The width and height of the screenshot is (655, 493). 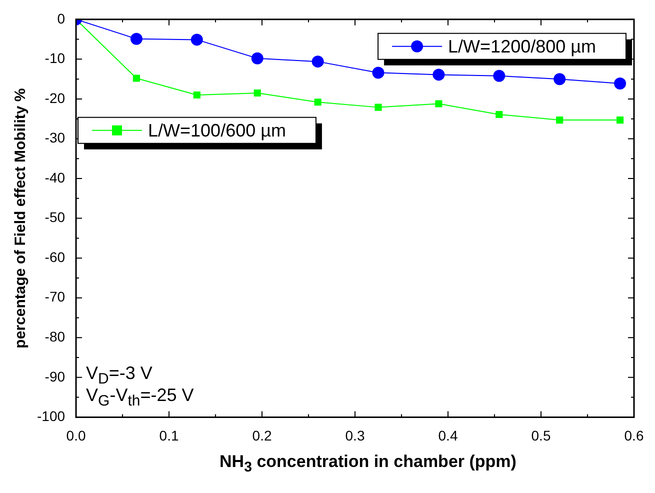 What do you see at coordinates (76, 435) in the screenshot?
I see `x-tick-label: 0.0` at bounding box center [76, 435].